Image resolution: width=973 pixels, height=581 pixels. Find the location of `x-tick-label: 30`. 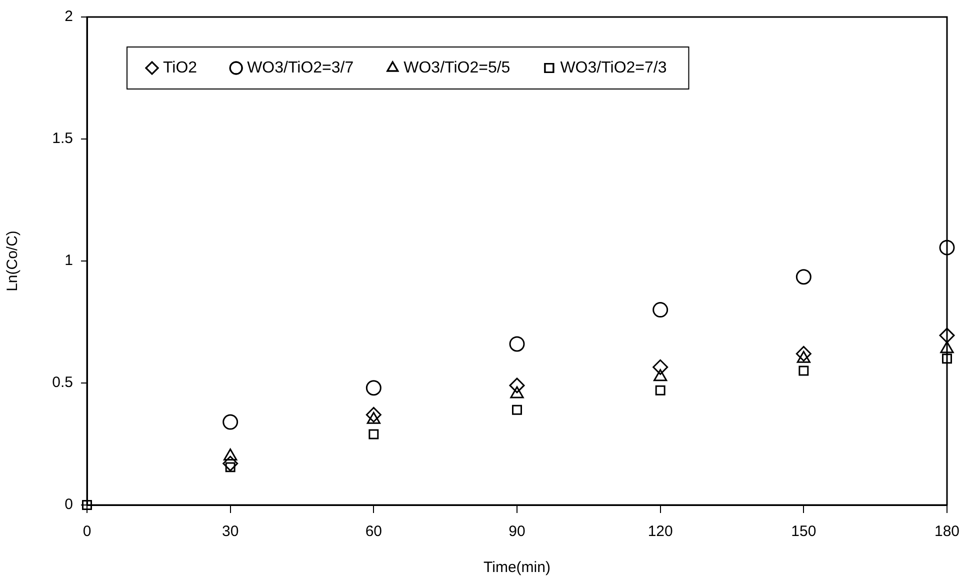

x-tick-label: 30 is located at coordinates (230, 531).